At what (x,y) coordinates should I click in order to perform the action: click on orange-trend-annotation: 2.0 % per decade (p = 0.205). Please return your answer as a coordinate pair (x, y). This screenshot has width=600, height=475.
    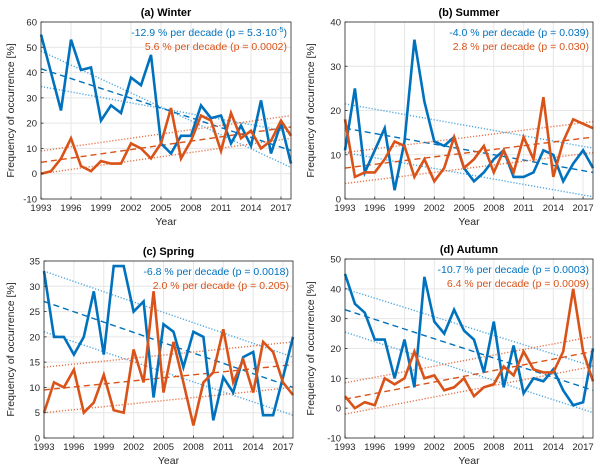
    Looking at the image, I should click on (221, 286).